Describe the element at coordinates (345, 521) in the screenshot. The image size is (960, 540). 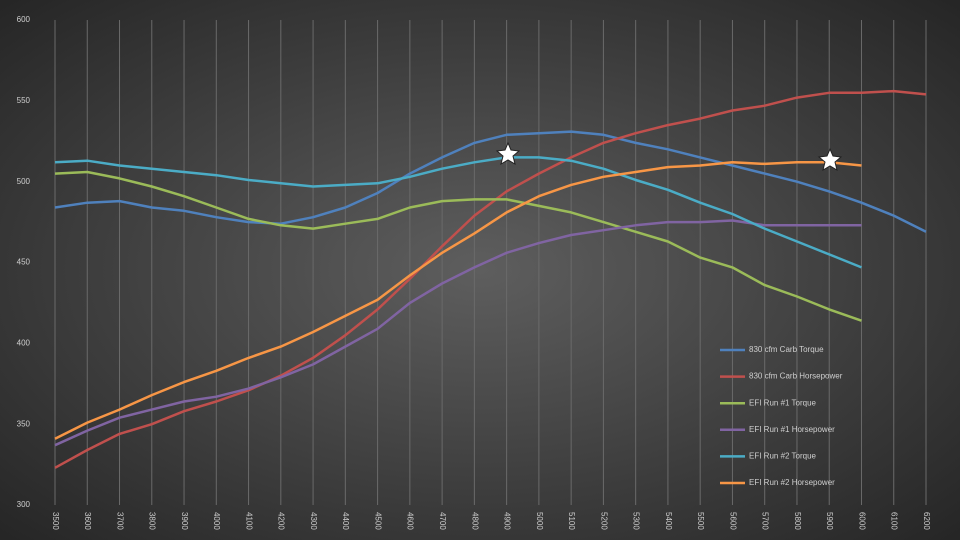
I see `x-tick-label: 4400` at that location.